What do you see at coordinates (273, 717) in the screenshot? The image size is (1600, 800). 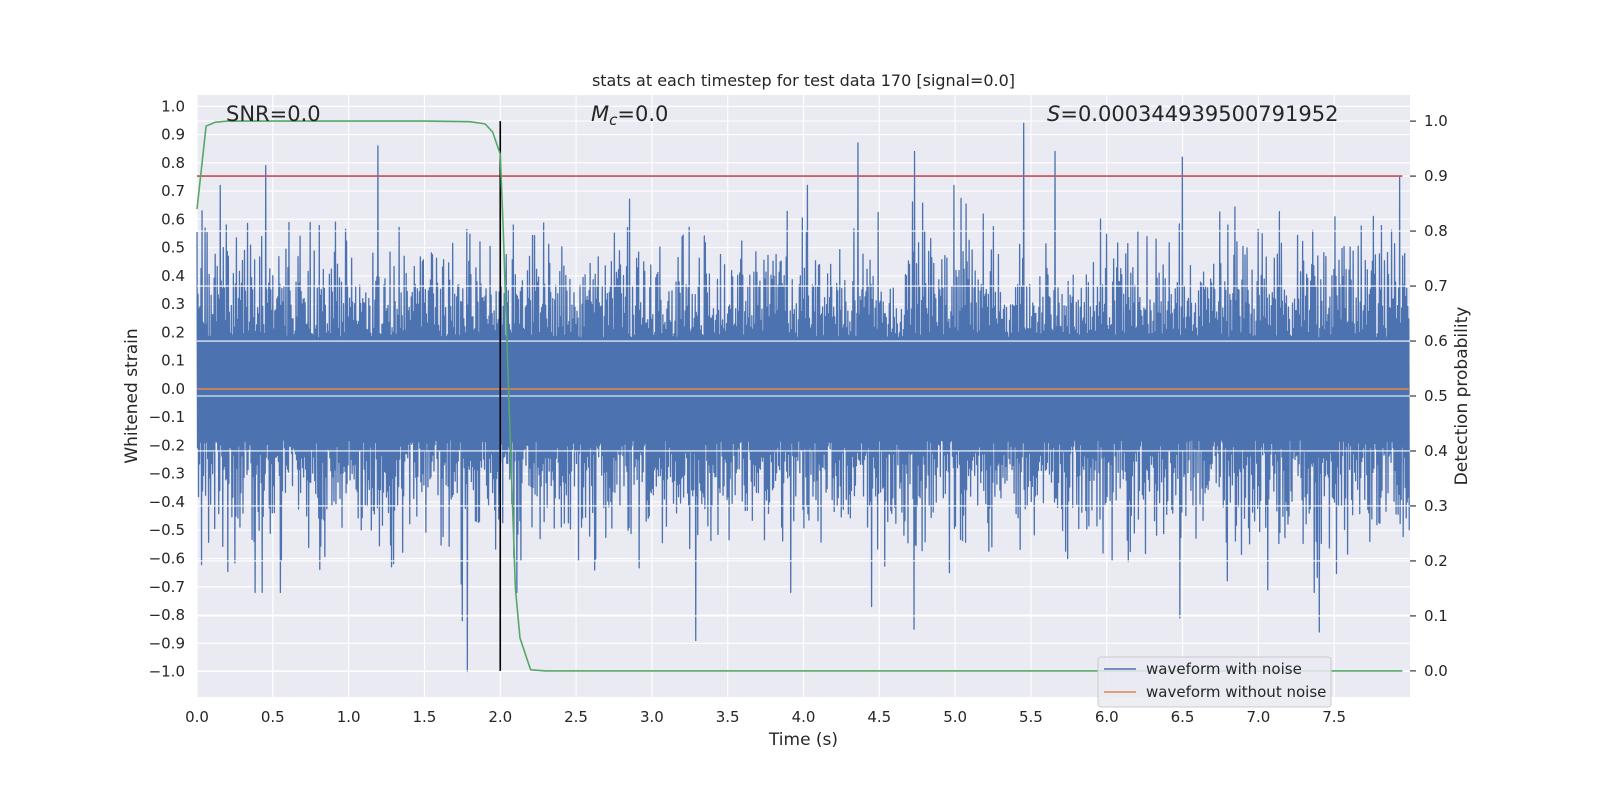 I see `x-tick-label: 0.5` at bounding box center [273, 717].